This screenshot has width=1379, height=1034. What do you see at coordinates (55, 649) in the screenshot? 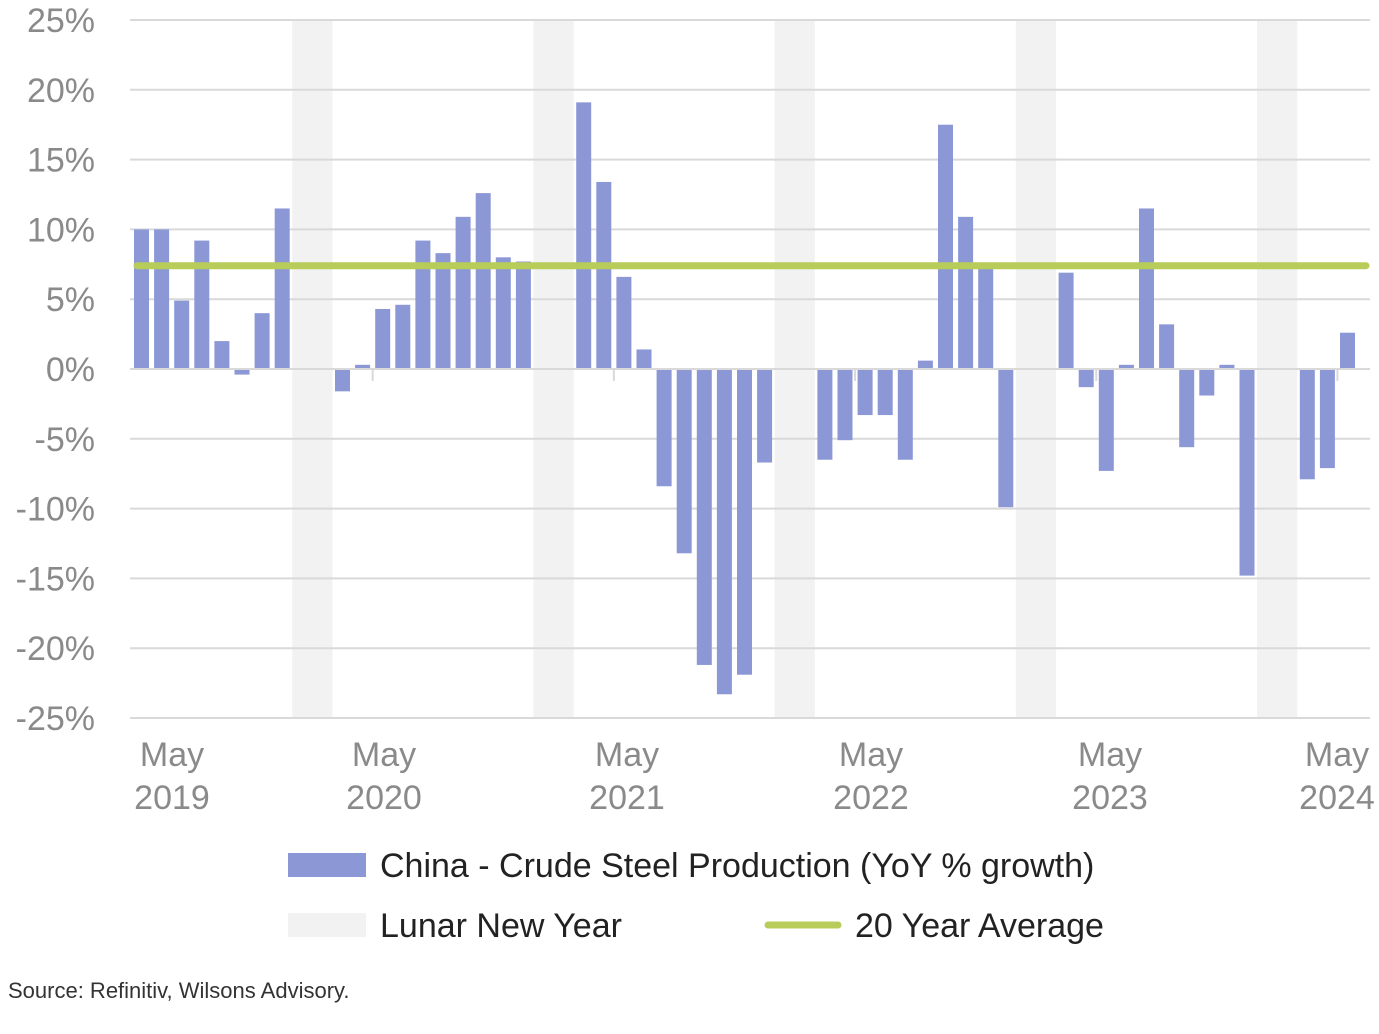
I see `y-tick-label: -20%` at bounding box center [55, 649].